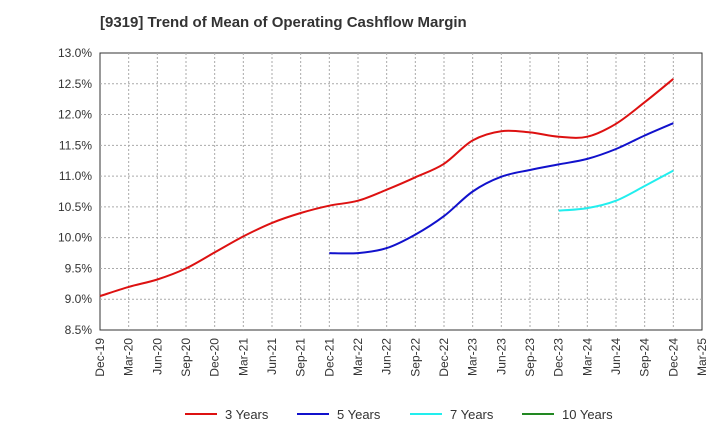 The image size is (720, 440). What do you see at coordinates (415, 357) in the screenshot?
I see `x-tick-label: Sep-22` at bounding box center [415, 357].